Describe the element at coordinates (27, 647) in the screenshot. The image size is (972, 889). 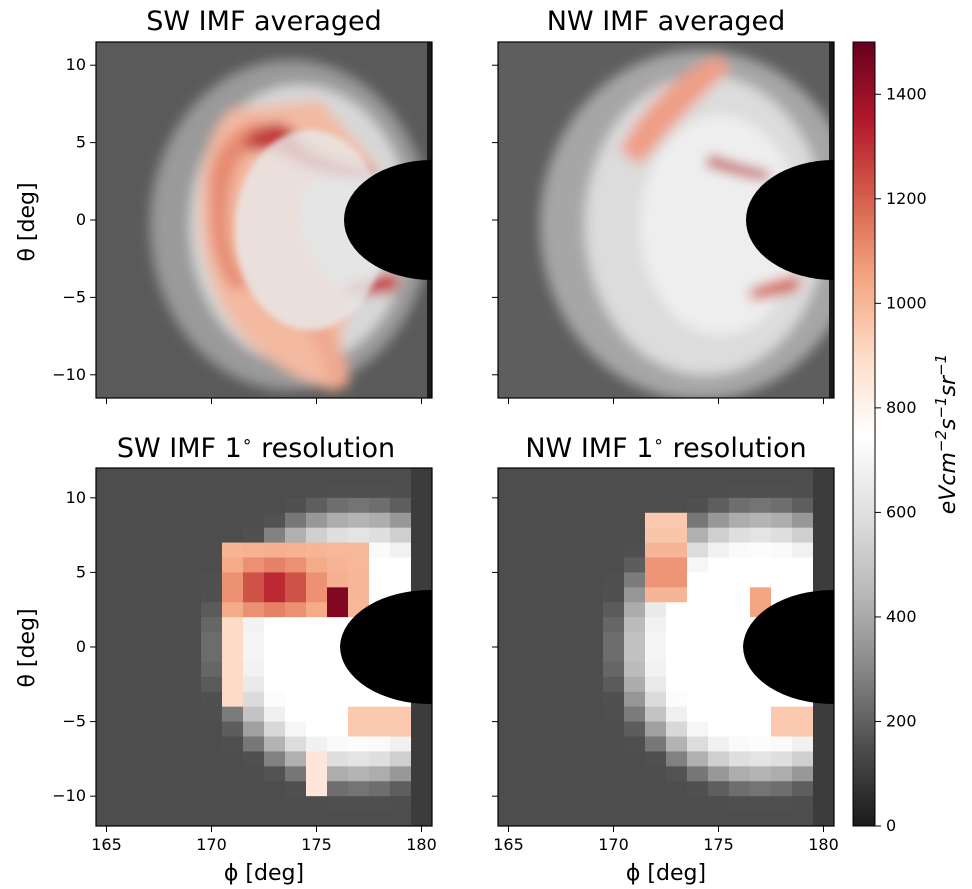
I see `y-axis-label-bottom: θ [deg]` at that location.